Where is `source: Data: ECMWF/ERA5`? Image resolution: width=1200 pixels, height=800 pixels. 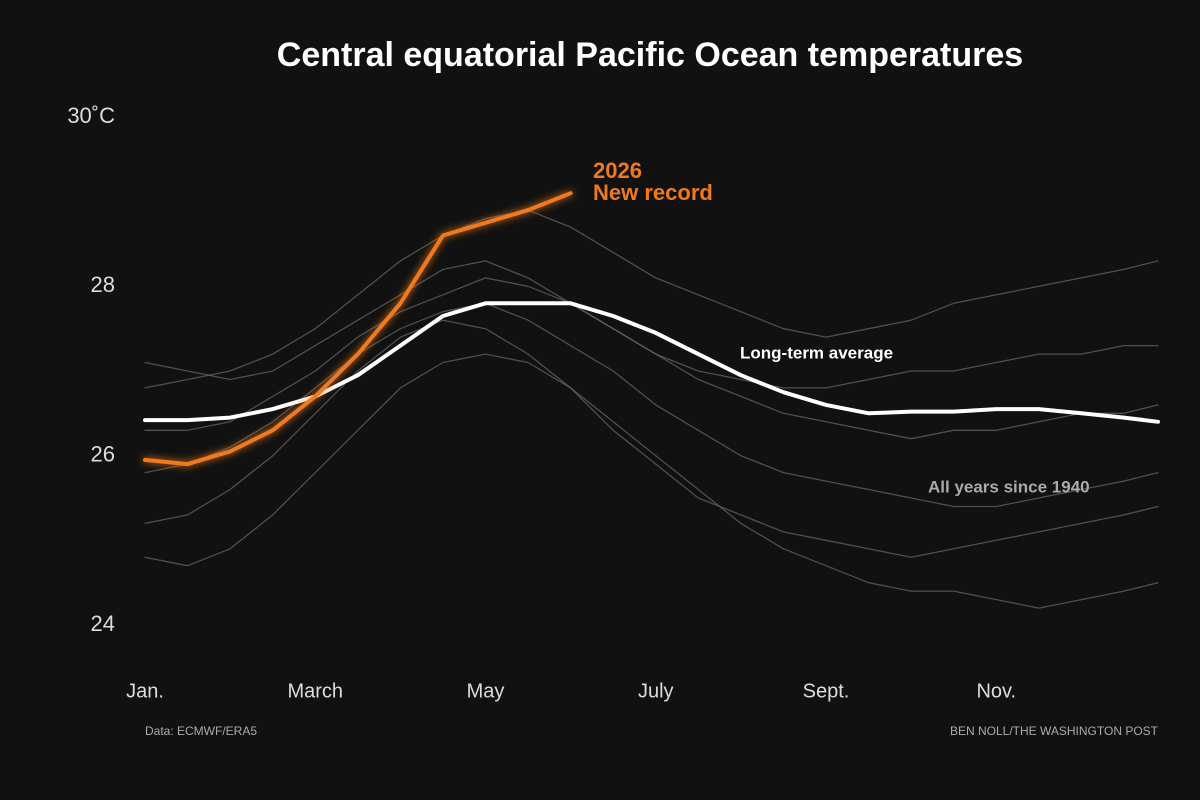 source: Data: ECMWF/ERA5 is located at coordinates (201, 731).